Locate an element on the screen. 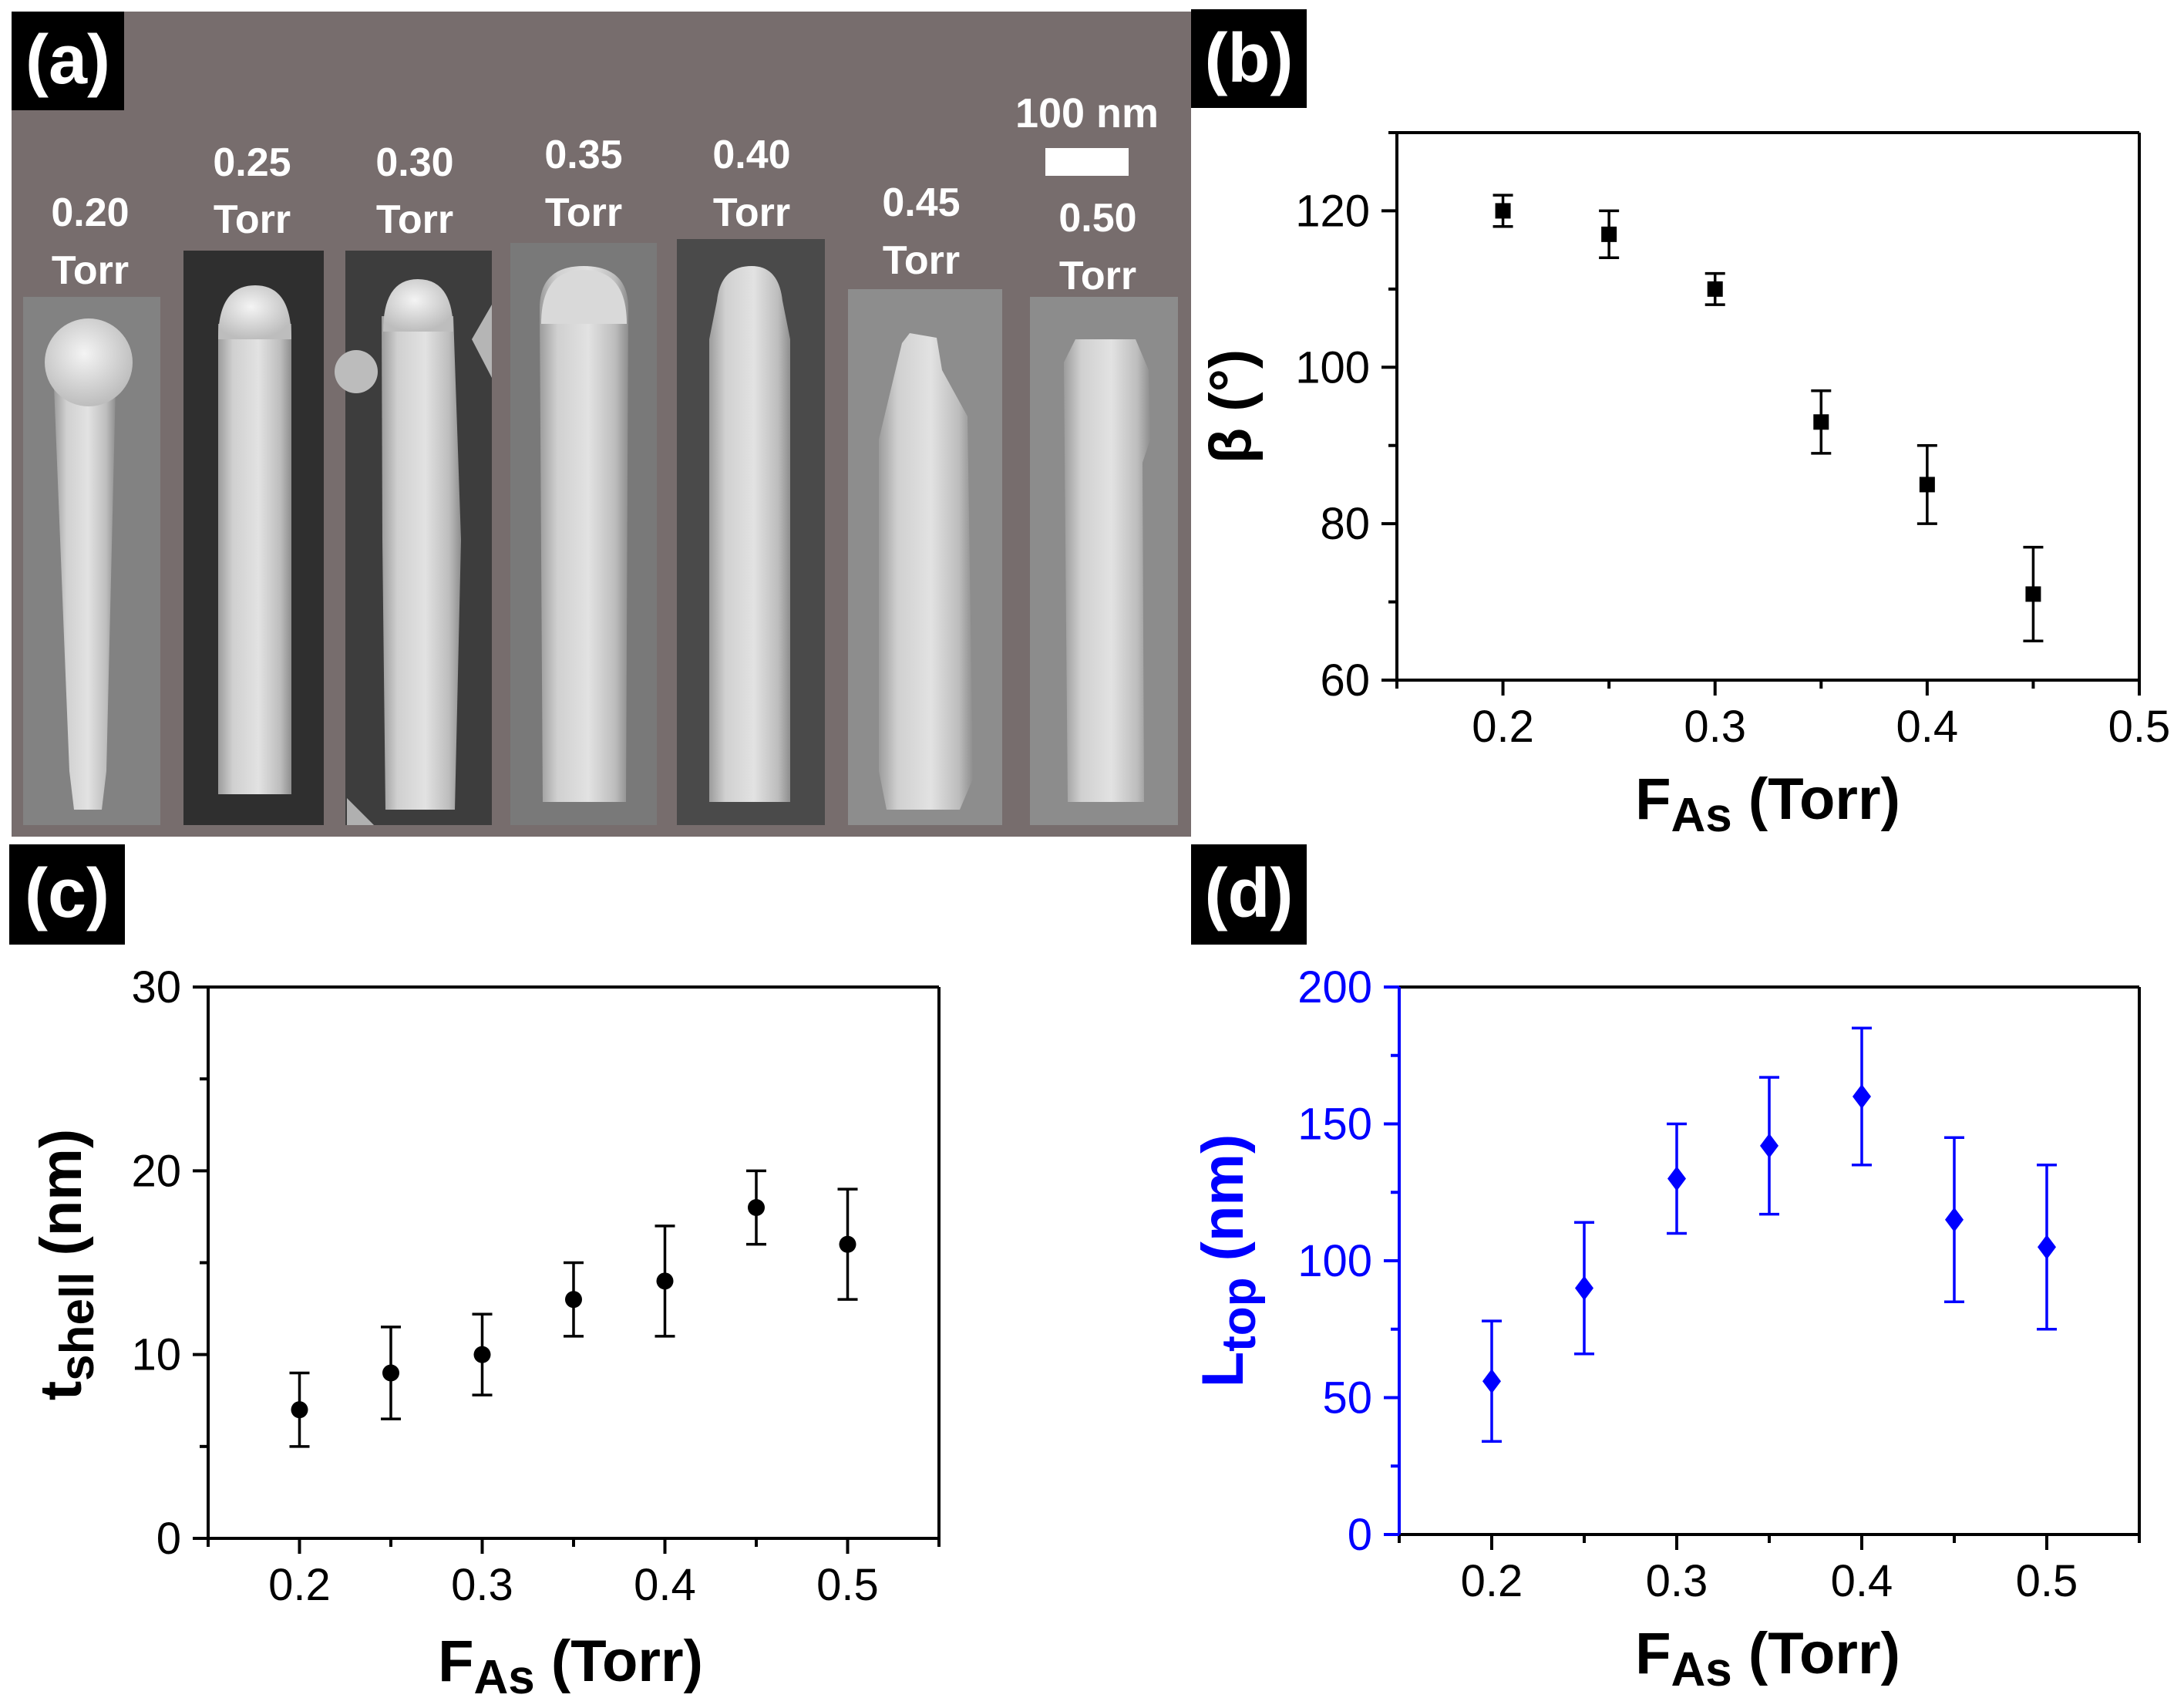 The height and width of the screenshot is (1708, 2184). chart-d-x-axis-label: FAs (Torr) is located at coordinates (1768, 1658).